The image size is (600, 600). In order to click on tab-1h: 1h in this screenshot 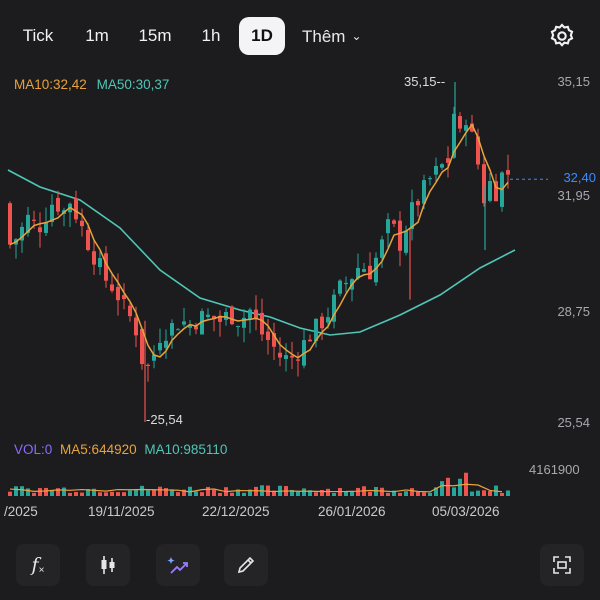, I will do `click(211, 35)`.